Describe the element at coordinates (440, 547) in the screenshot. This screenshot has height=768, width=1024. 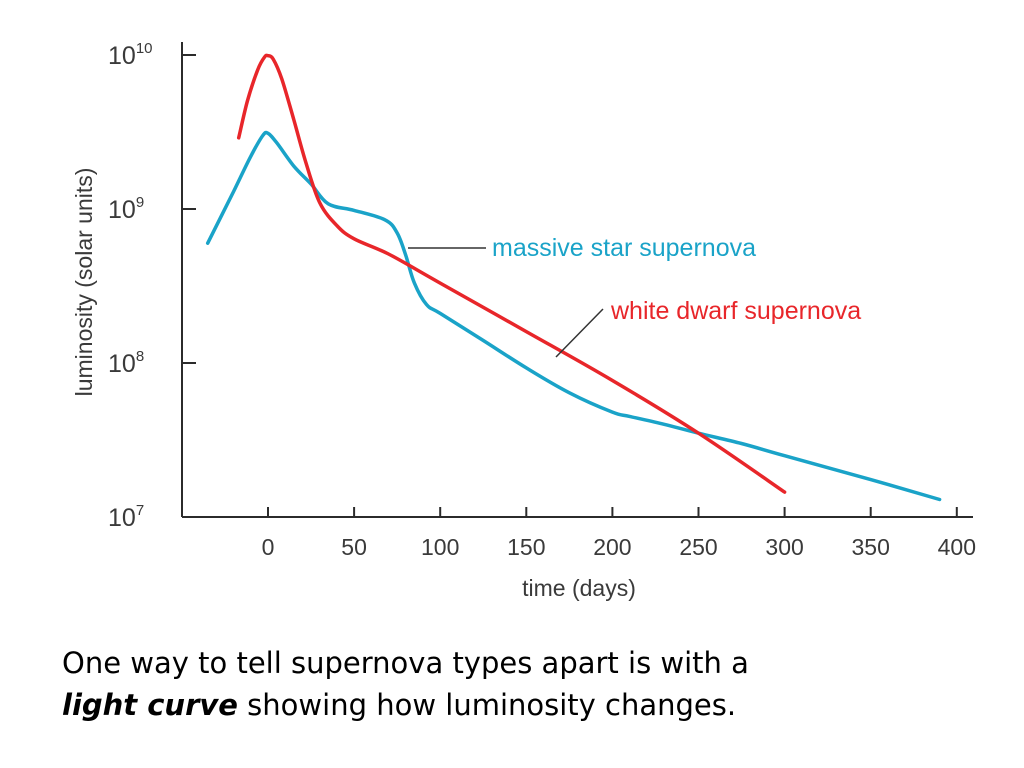
I see `x-tick-label: 100` at that location.